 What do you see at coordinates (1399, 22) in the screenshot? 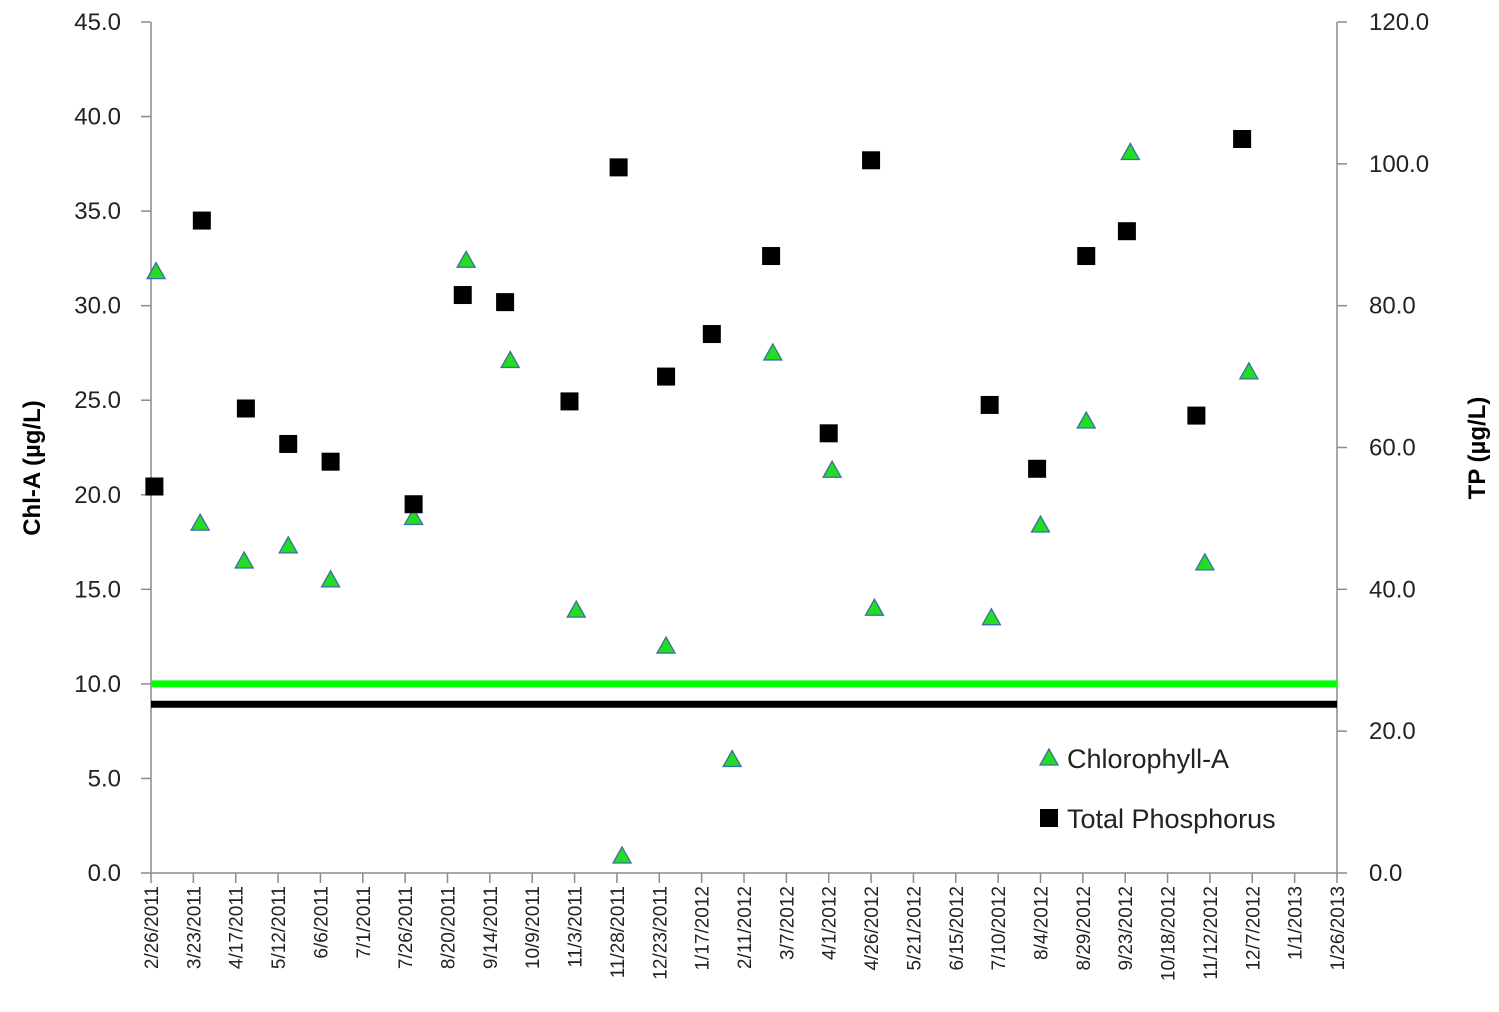
I see `right-tick-label: 120.0` at bounding box center [1399, 22].